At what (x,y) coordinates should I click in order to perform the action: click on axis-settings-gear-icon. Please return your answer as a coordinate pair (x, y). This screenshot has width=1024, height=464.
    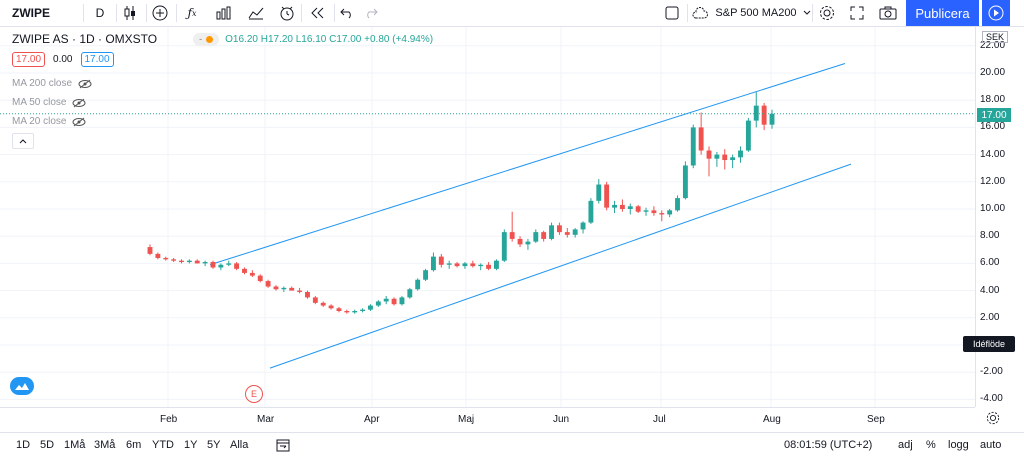
    Looking at the image, I should click on (993, 420).